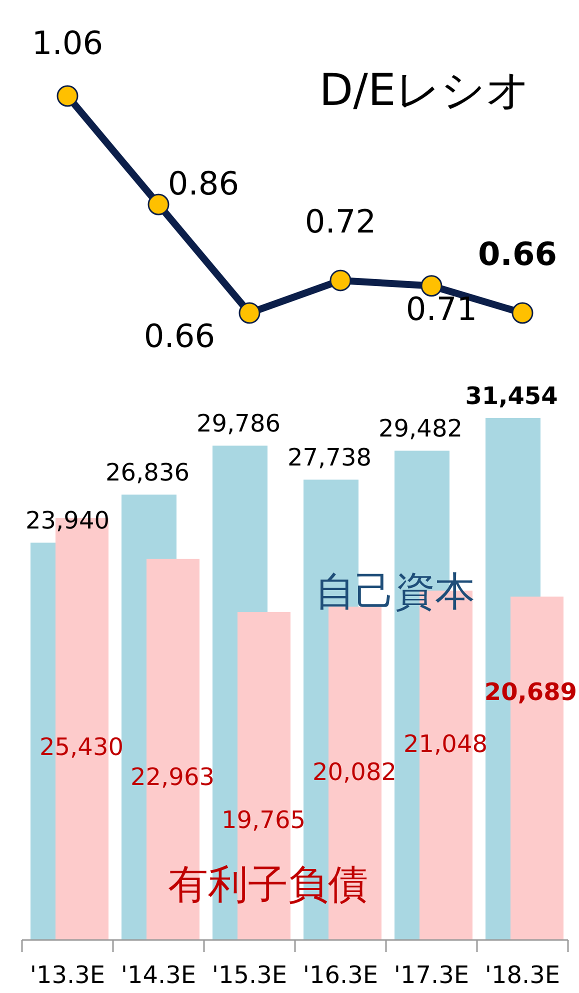 Image resolution: width=579 pixels, height=993 pixels. What do you see at coordinates (446, 744) in the screenshot?
I see `data-label: 21,048` at bounding box center [446, 744].